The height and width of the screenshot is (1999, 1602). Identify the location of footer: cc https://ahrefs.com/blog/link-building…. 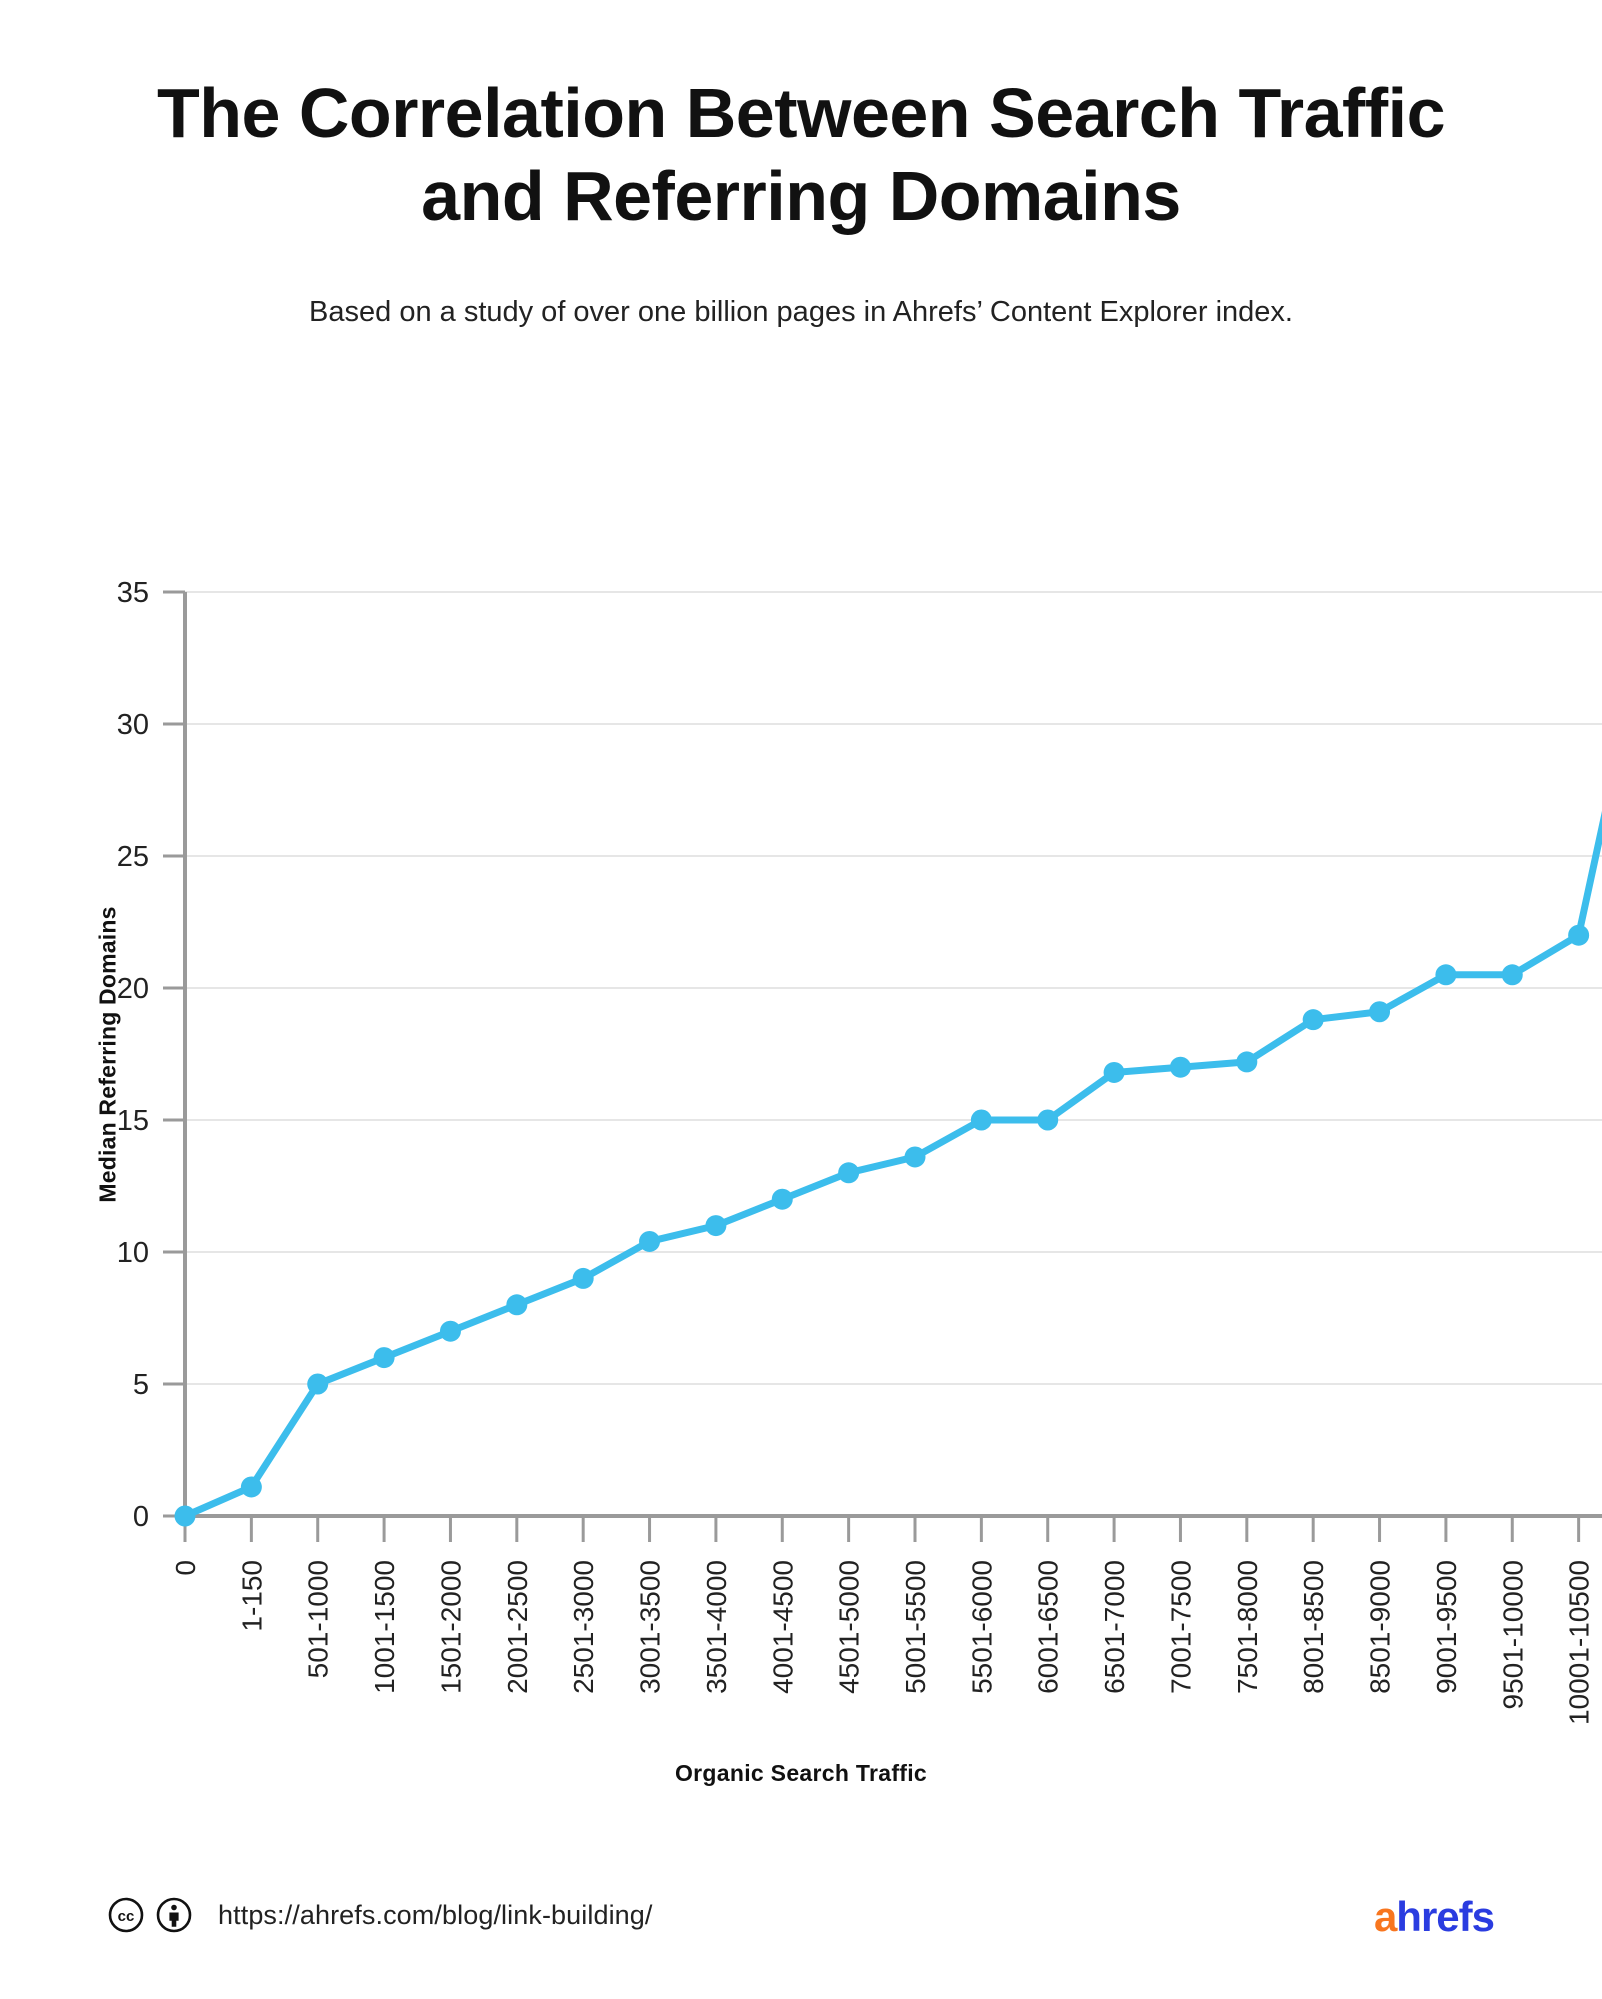
(801, 1924).